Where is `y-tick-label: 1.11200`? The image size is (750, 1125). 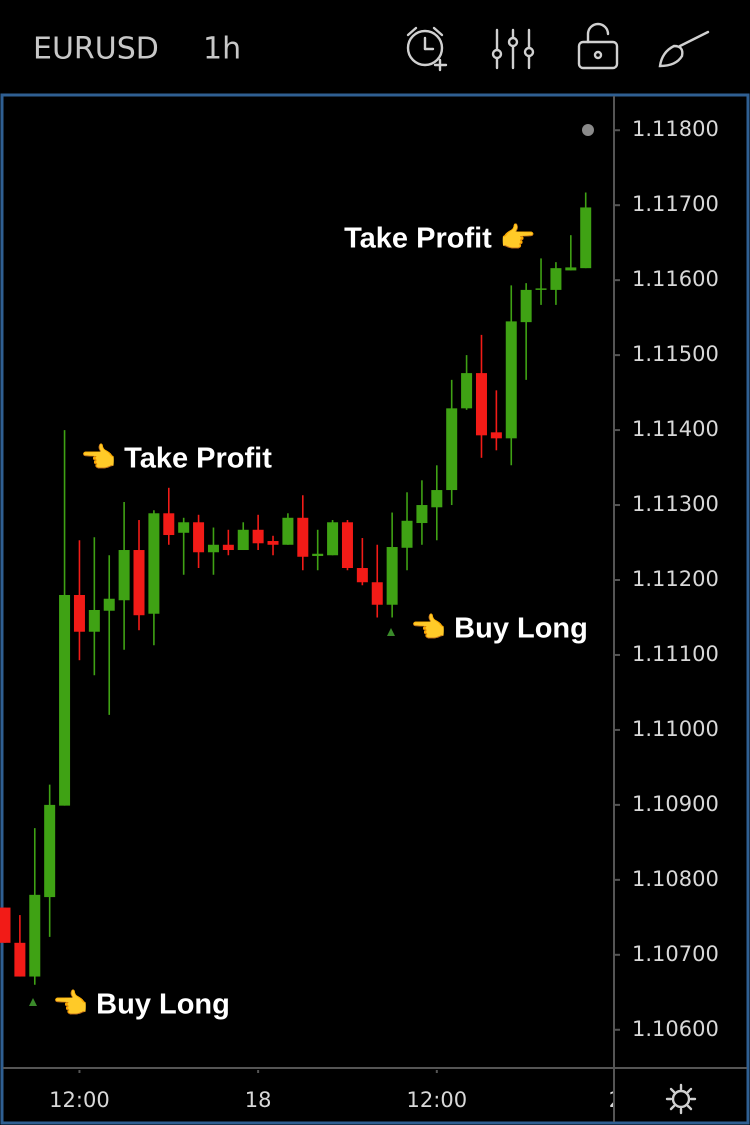 y-tick-label: 1.11200 is located at coordinates (675, 579).